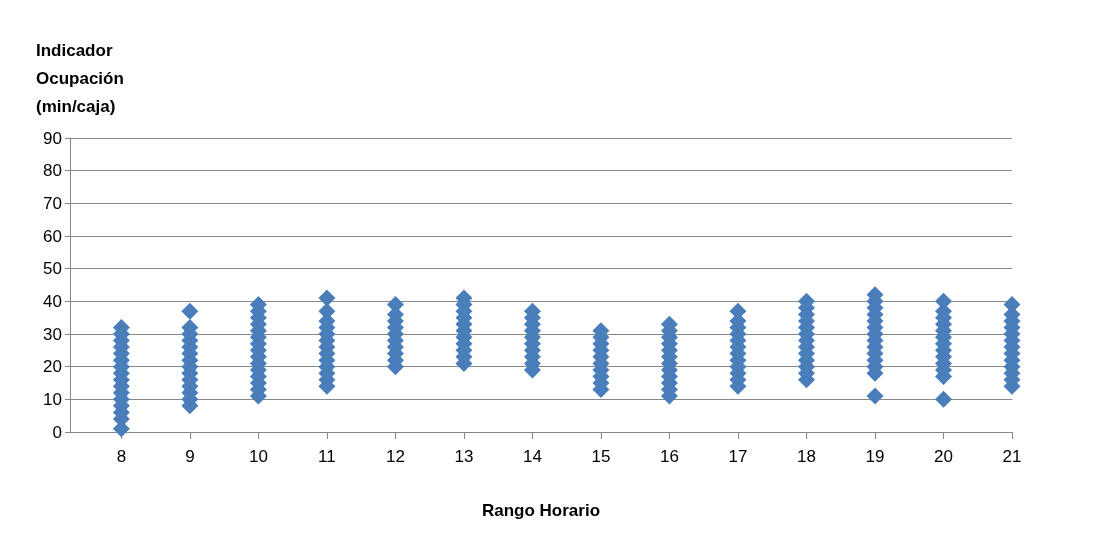 This screenshot has height=550, width=1096. I want to click on x-tick-label: 8, so click(121, 456).